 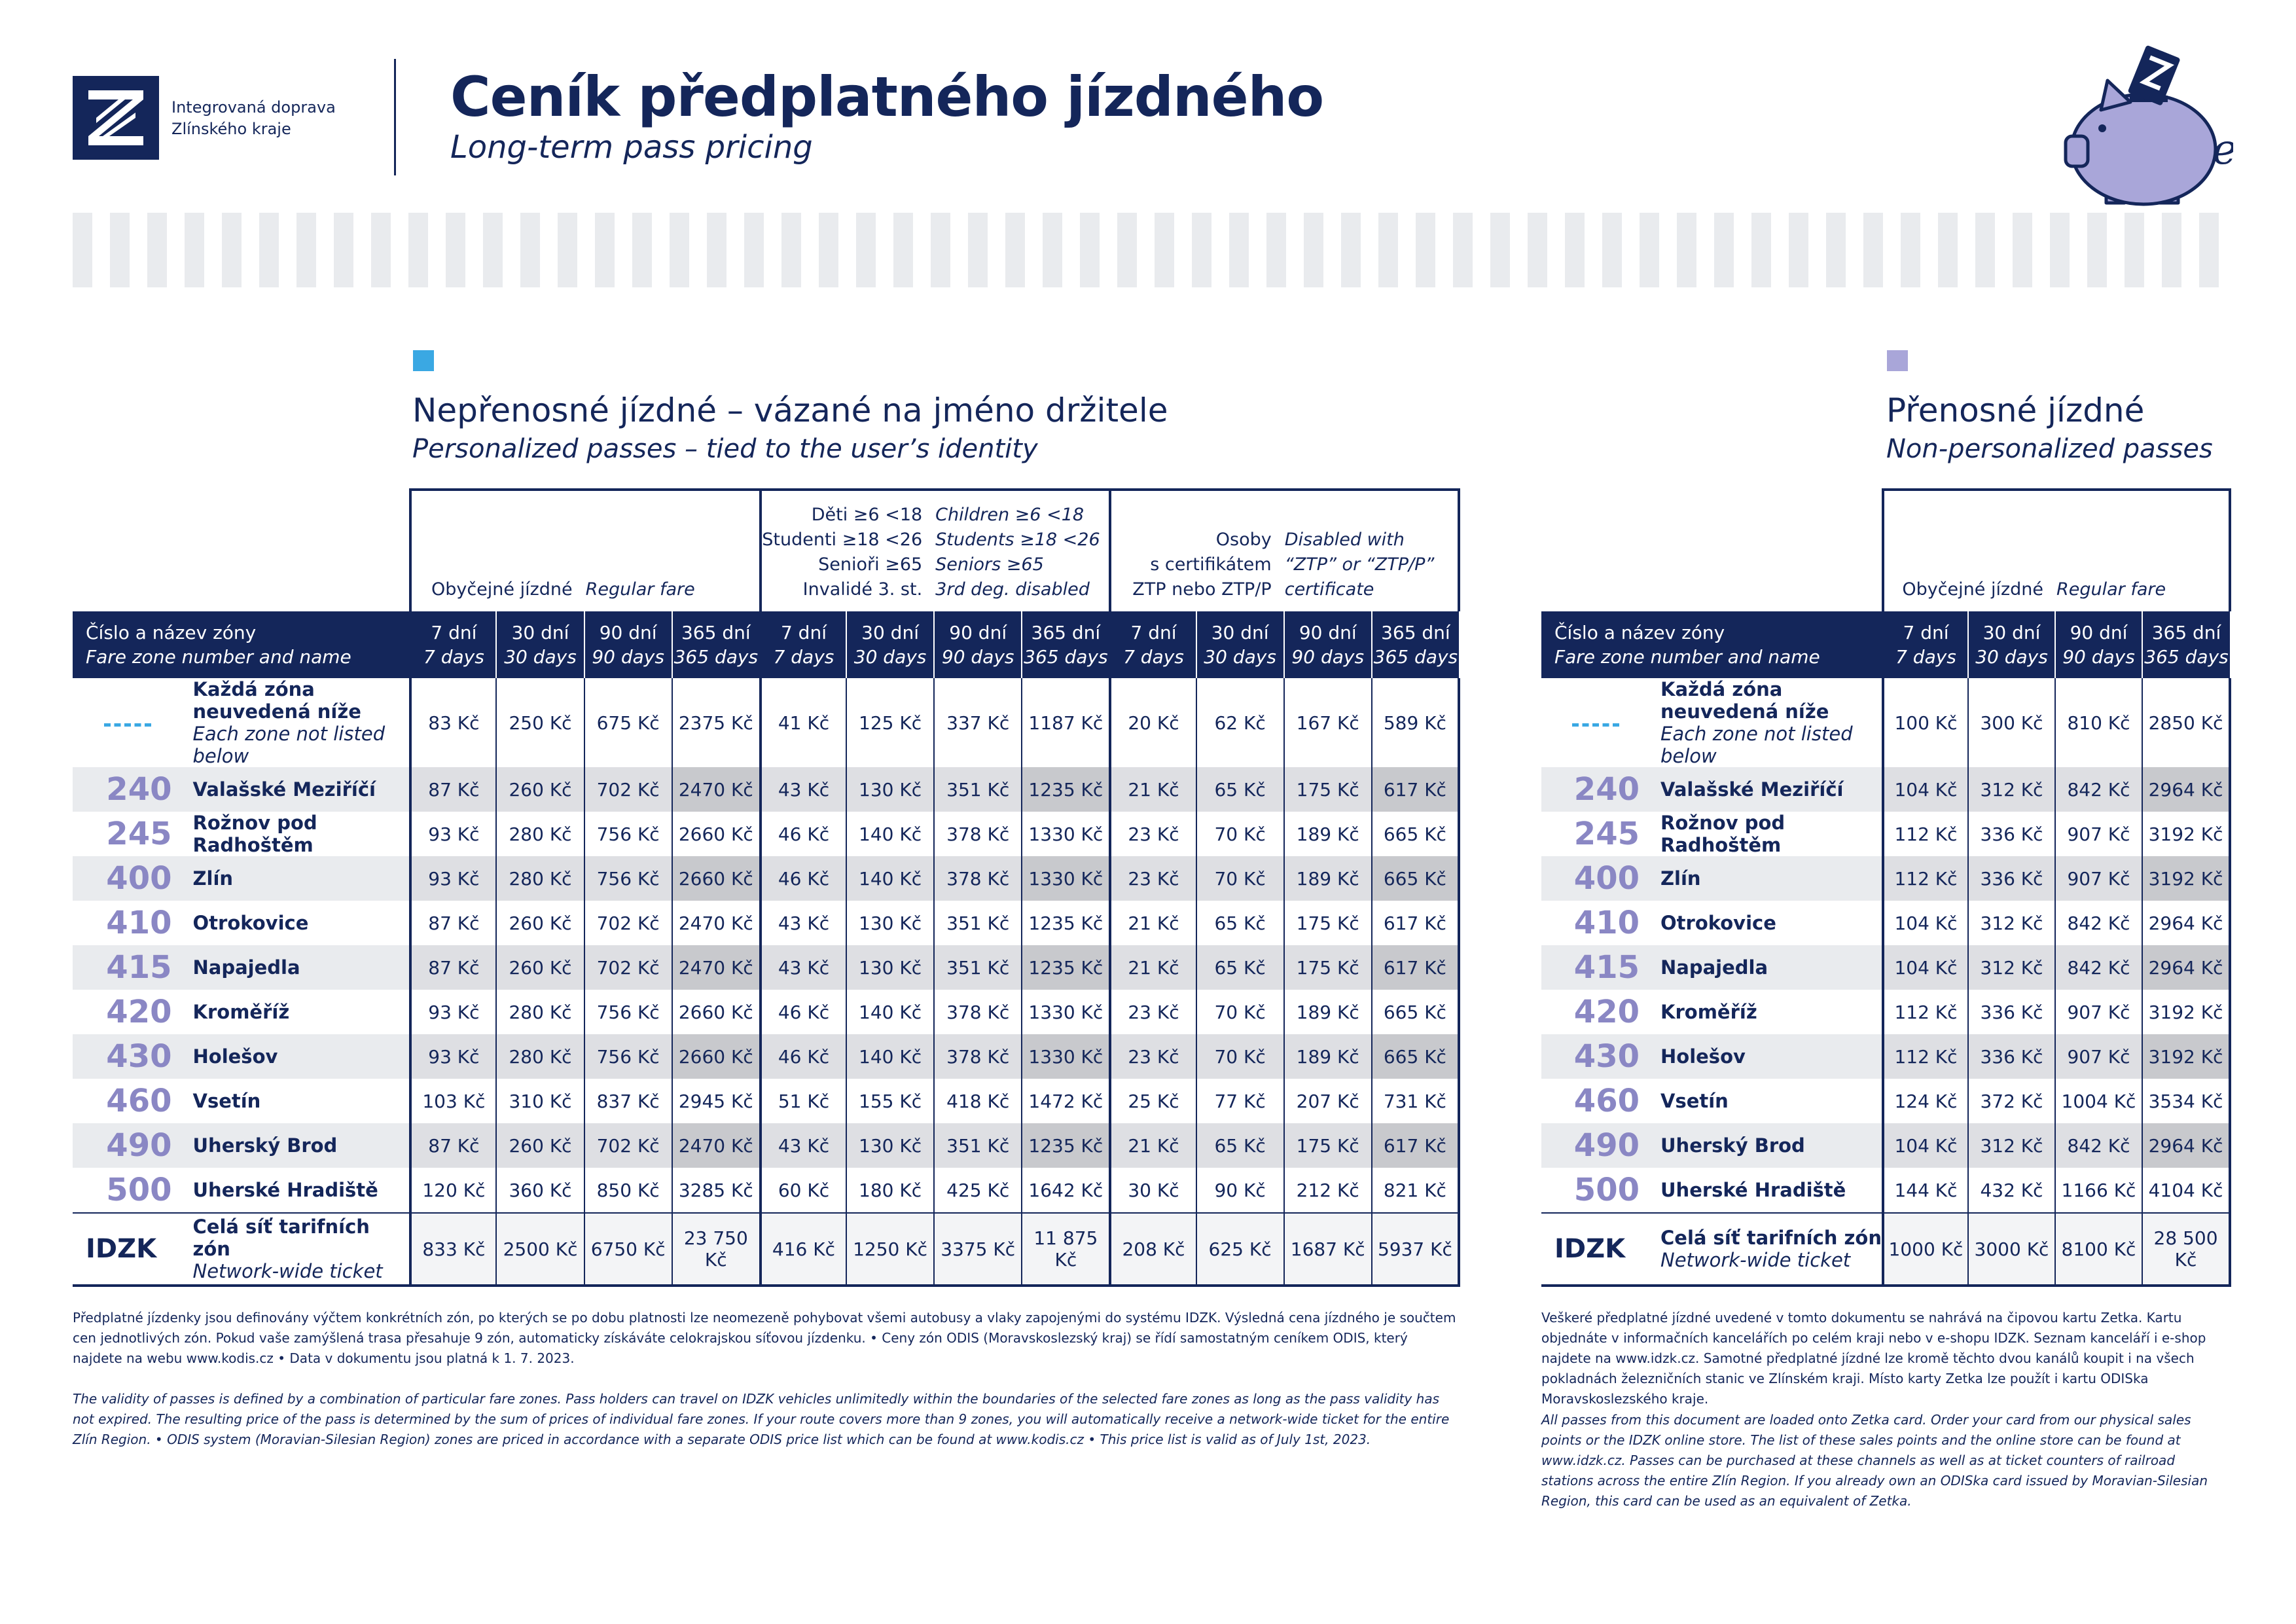 What do you see at coordinates (1066, 789) in the screenshot?
I see `price-cell: 1235 Kč` at bounding box center [1066, 789].